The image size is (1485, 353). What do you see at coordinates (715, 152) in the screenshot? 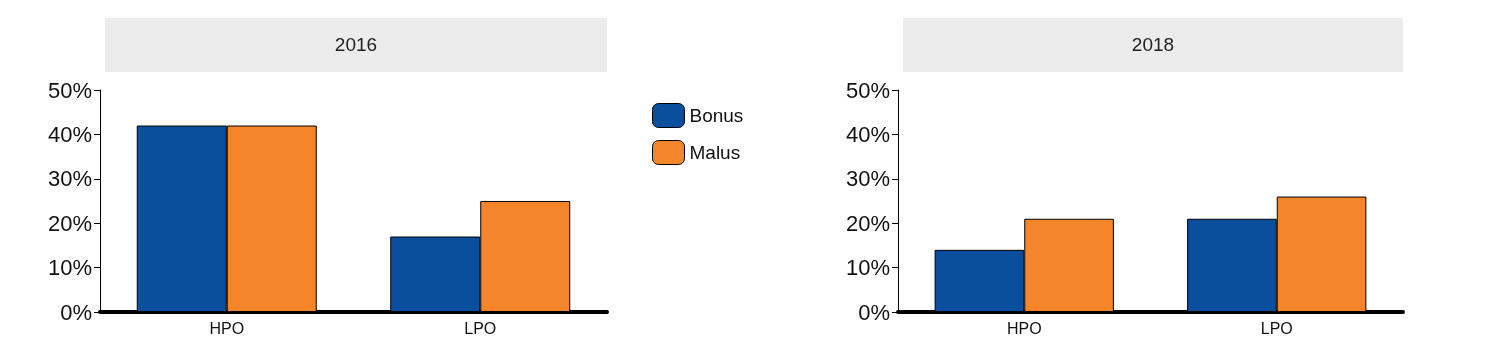
I see `legend-label: Malus` at bounding box center [715, 152].